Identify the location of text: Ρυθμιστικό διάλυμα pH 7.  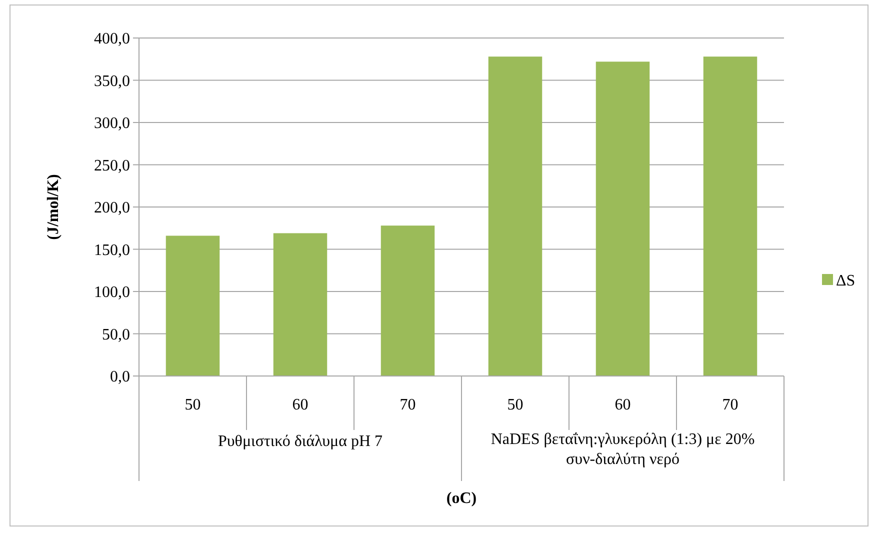
(300, 441).